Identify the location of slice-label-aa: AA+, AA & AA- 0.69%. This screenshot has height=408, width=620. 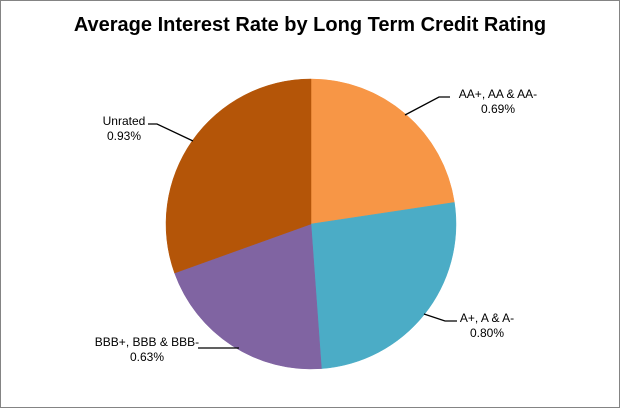
(498, 102).